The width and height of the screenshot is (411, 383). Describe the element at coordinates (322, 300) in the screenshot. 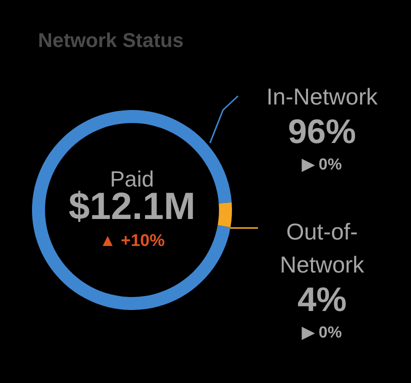

I see `data-label: 4%` at that location.